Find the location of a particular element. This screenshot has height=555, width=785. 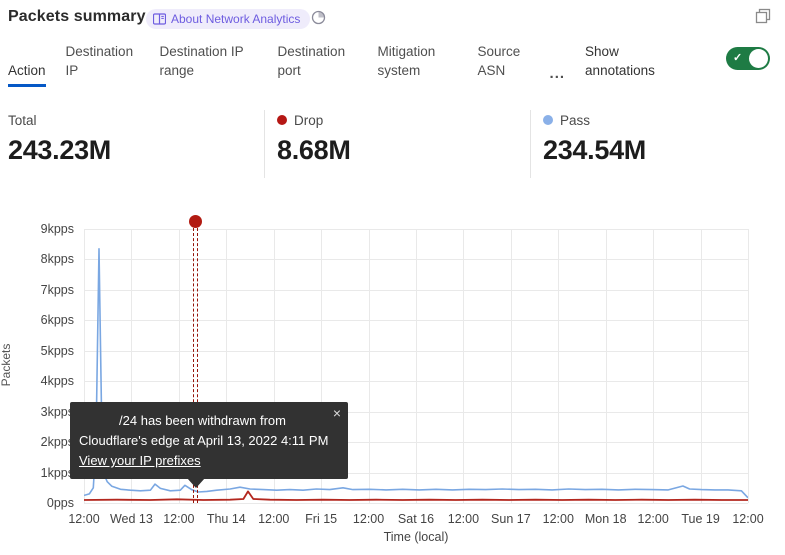

x-tick-label: Mon 18 is located at coordinates (605, 519).